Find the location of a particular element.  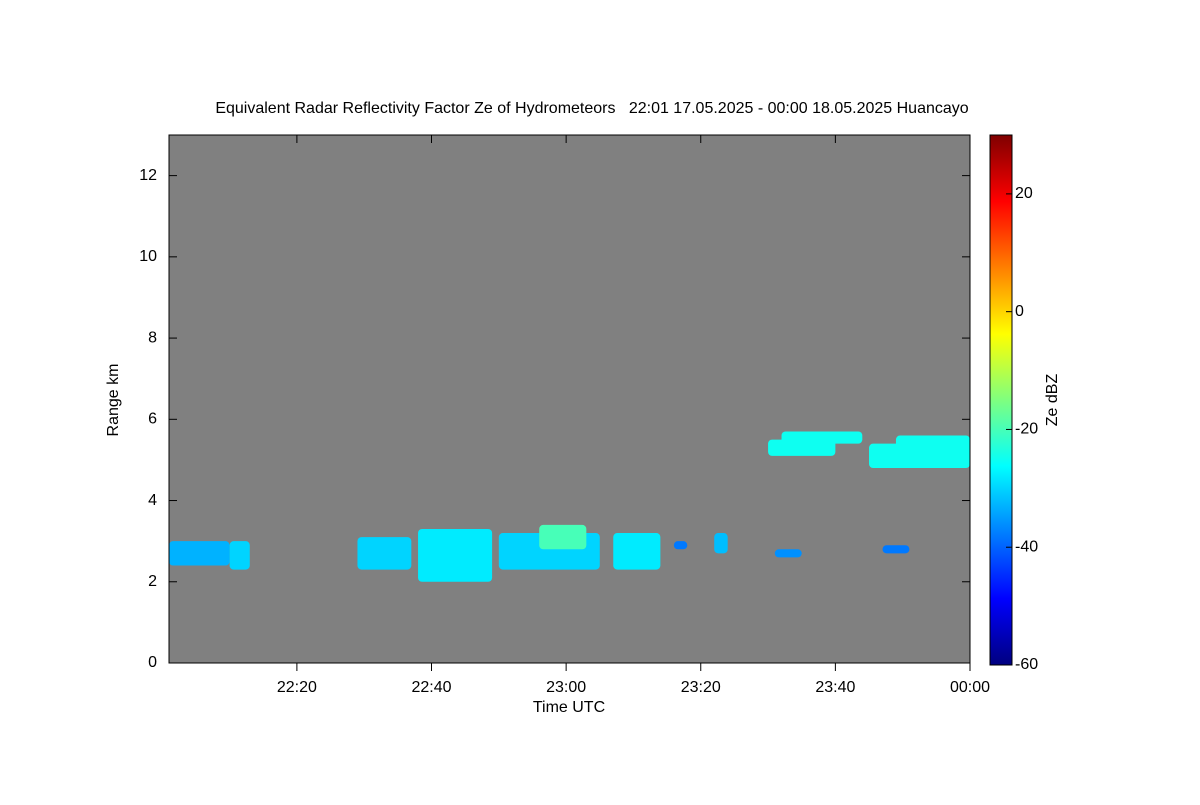

y-tick-label: 8 is located at coordinates (152, 337).